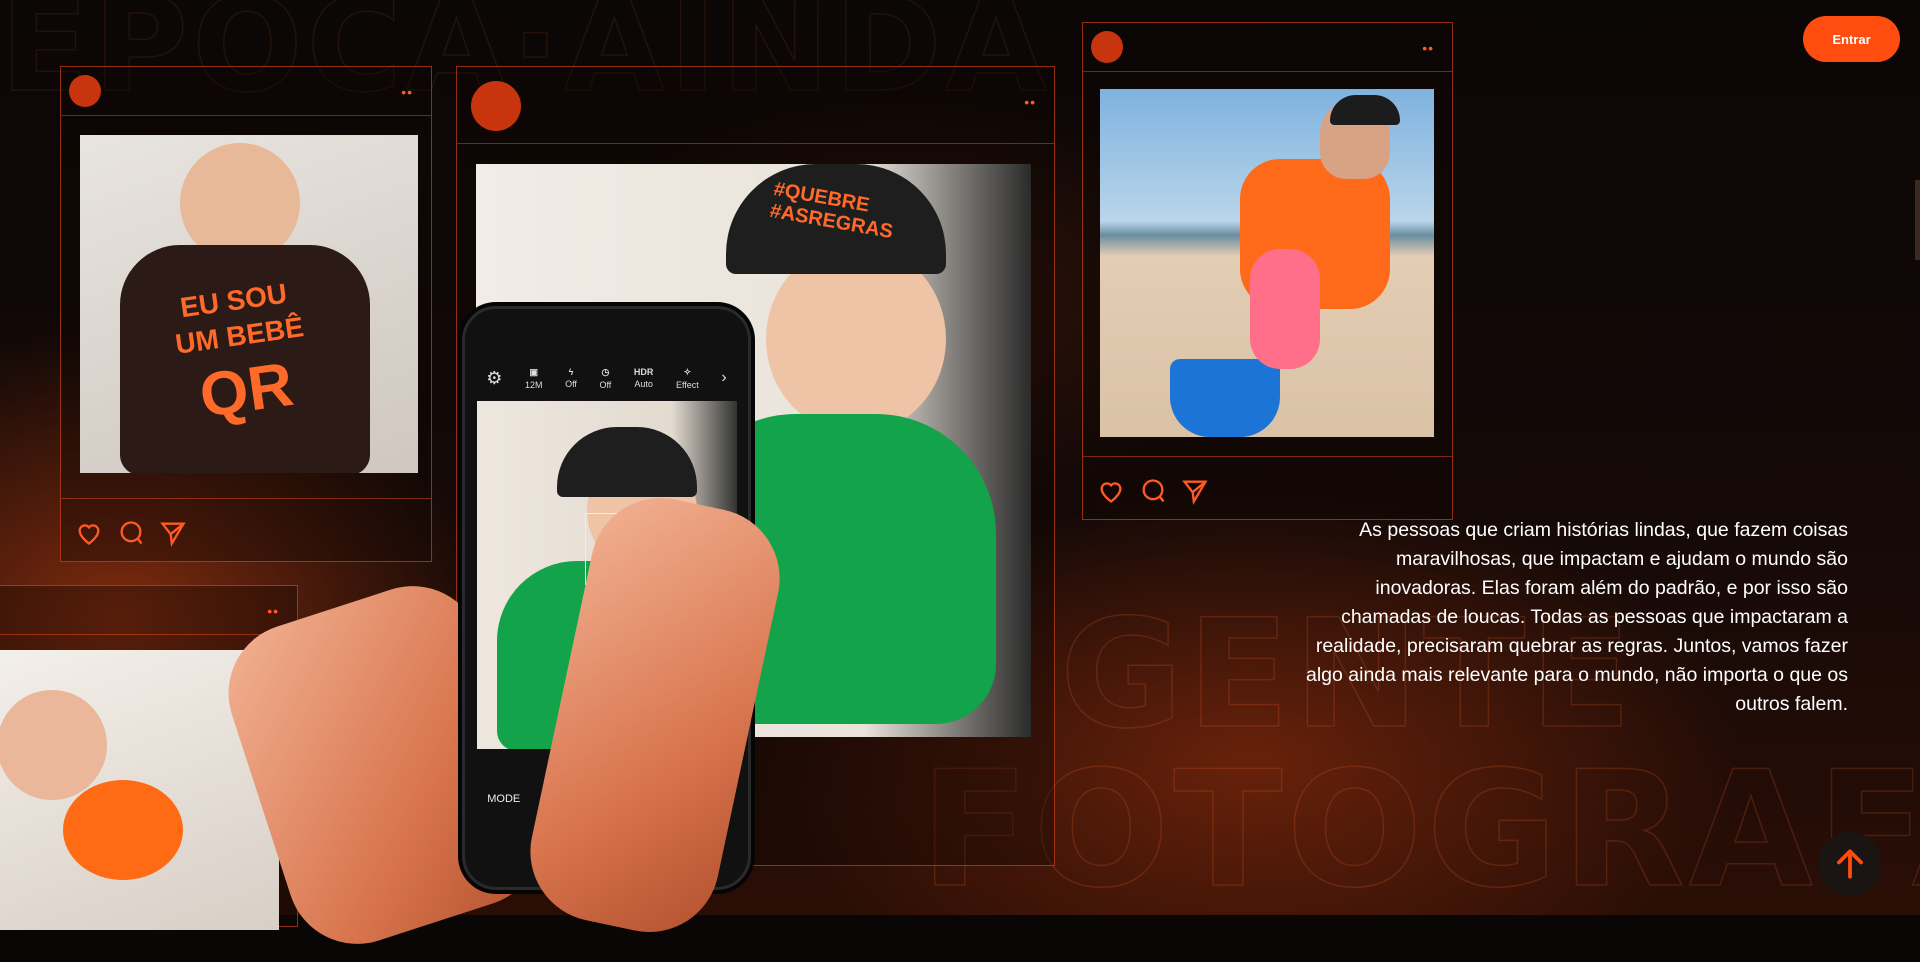 The image size is (1920, 962). I want to click on scrollbar, so click(1917, 220).